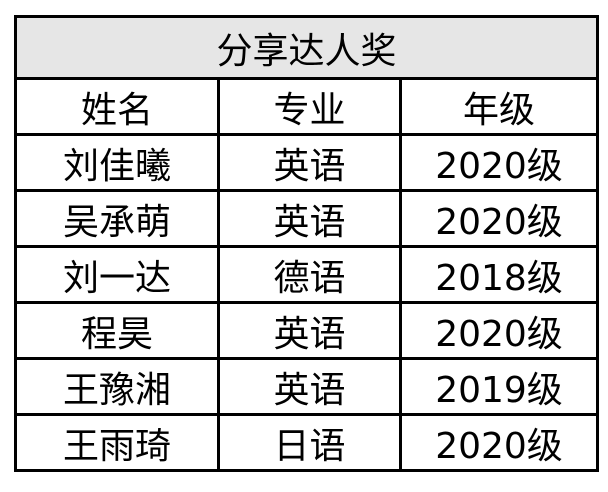 The width and height of the screenshot is (608, 492). Describe the element at coordinates (117, 106) in the screenshot. I see `header-name: 姓名` at that location.